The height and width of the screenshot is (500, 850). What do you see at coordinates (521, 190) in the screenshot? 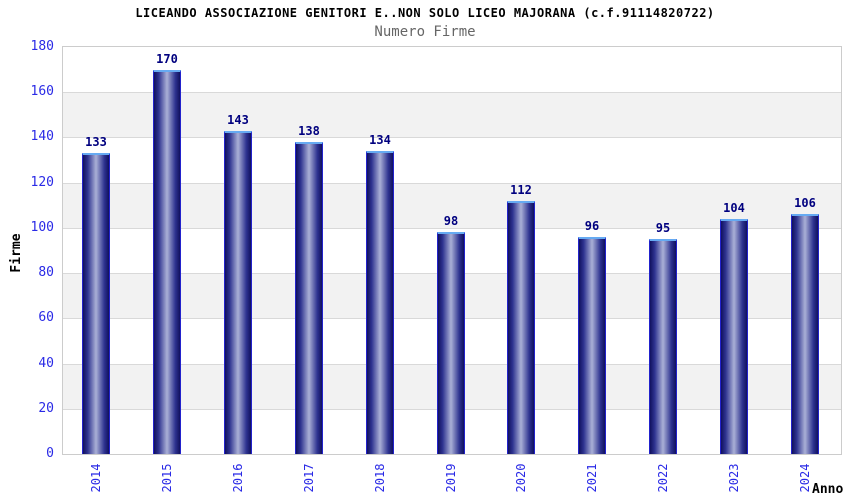
I see `bar-value-label: 112` at bounding box center [521, 190].